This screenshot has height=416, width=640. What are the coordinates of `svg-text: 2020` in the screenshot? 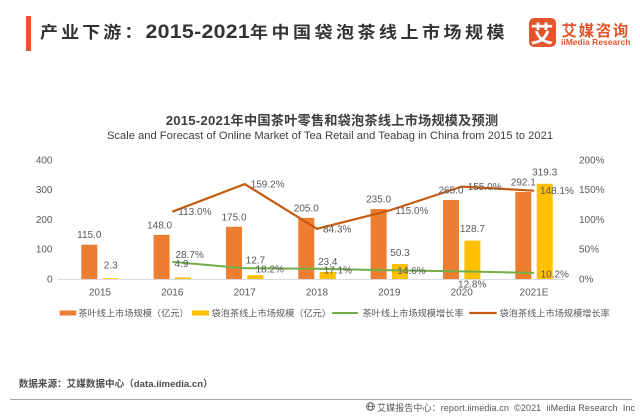 It's located at (462, 291).